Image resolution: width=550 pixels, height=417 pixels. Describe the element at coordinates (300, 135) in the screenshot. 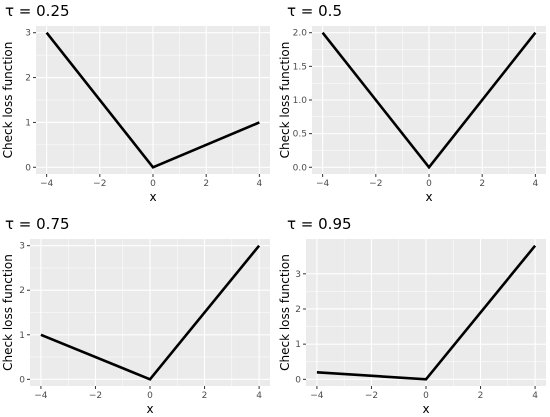

I see `y-tick-label: 0.5` at that location.